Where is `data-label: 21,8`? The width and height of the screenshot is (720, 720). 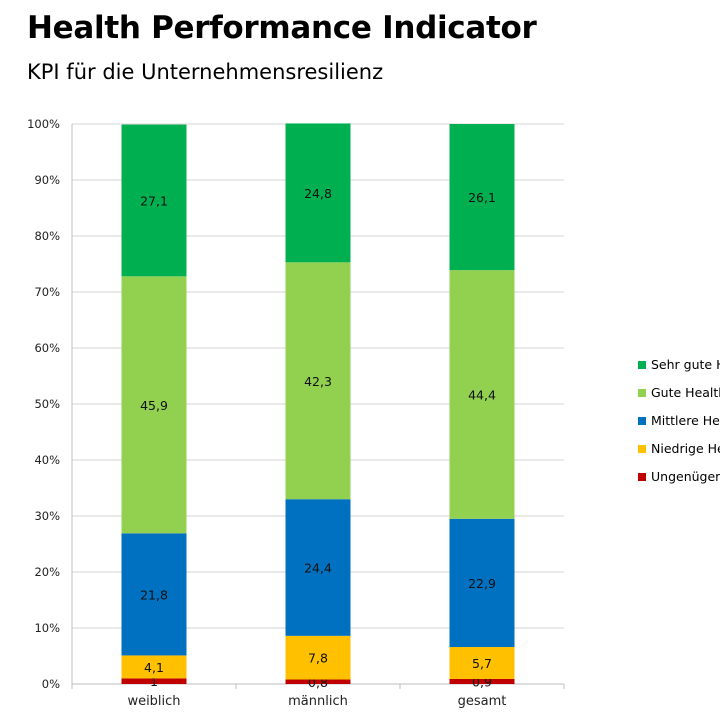 data-label: 21,8 is located at coordinates (154, 594).